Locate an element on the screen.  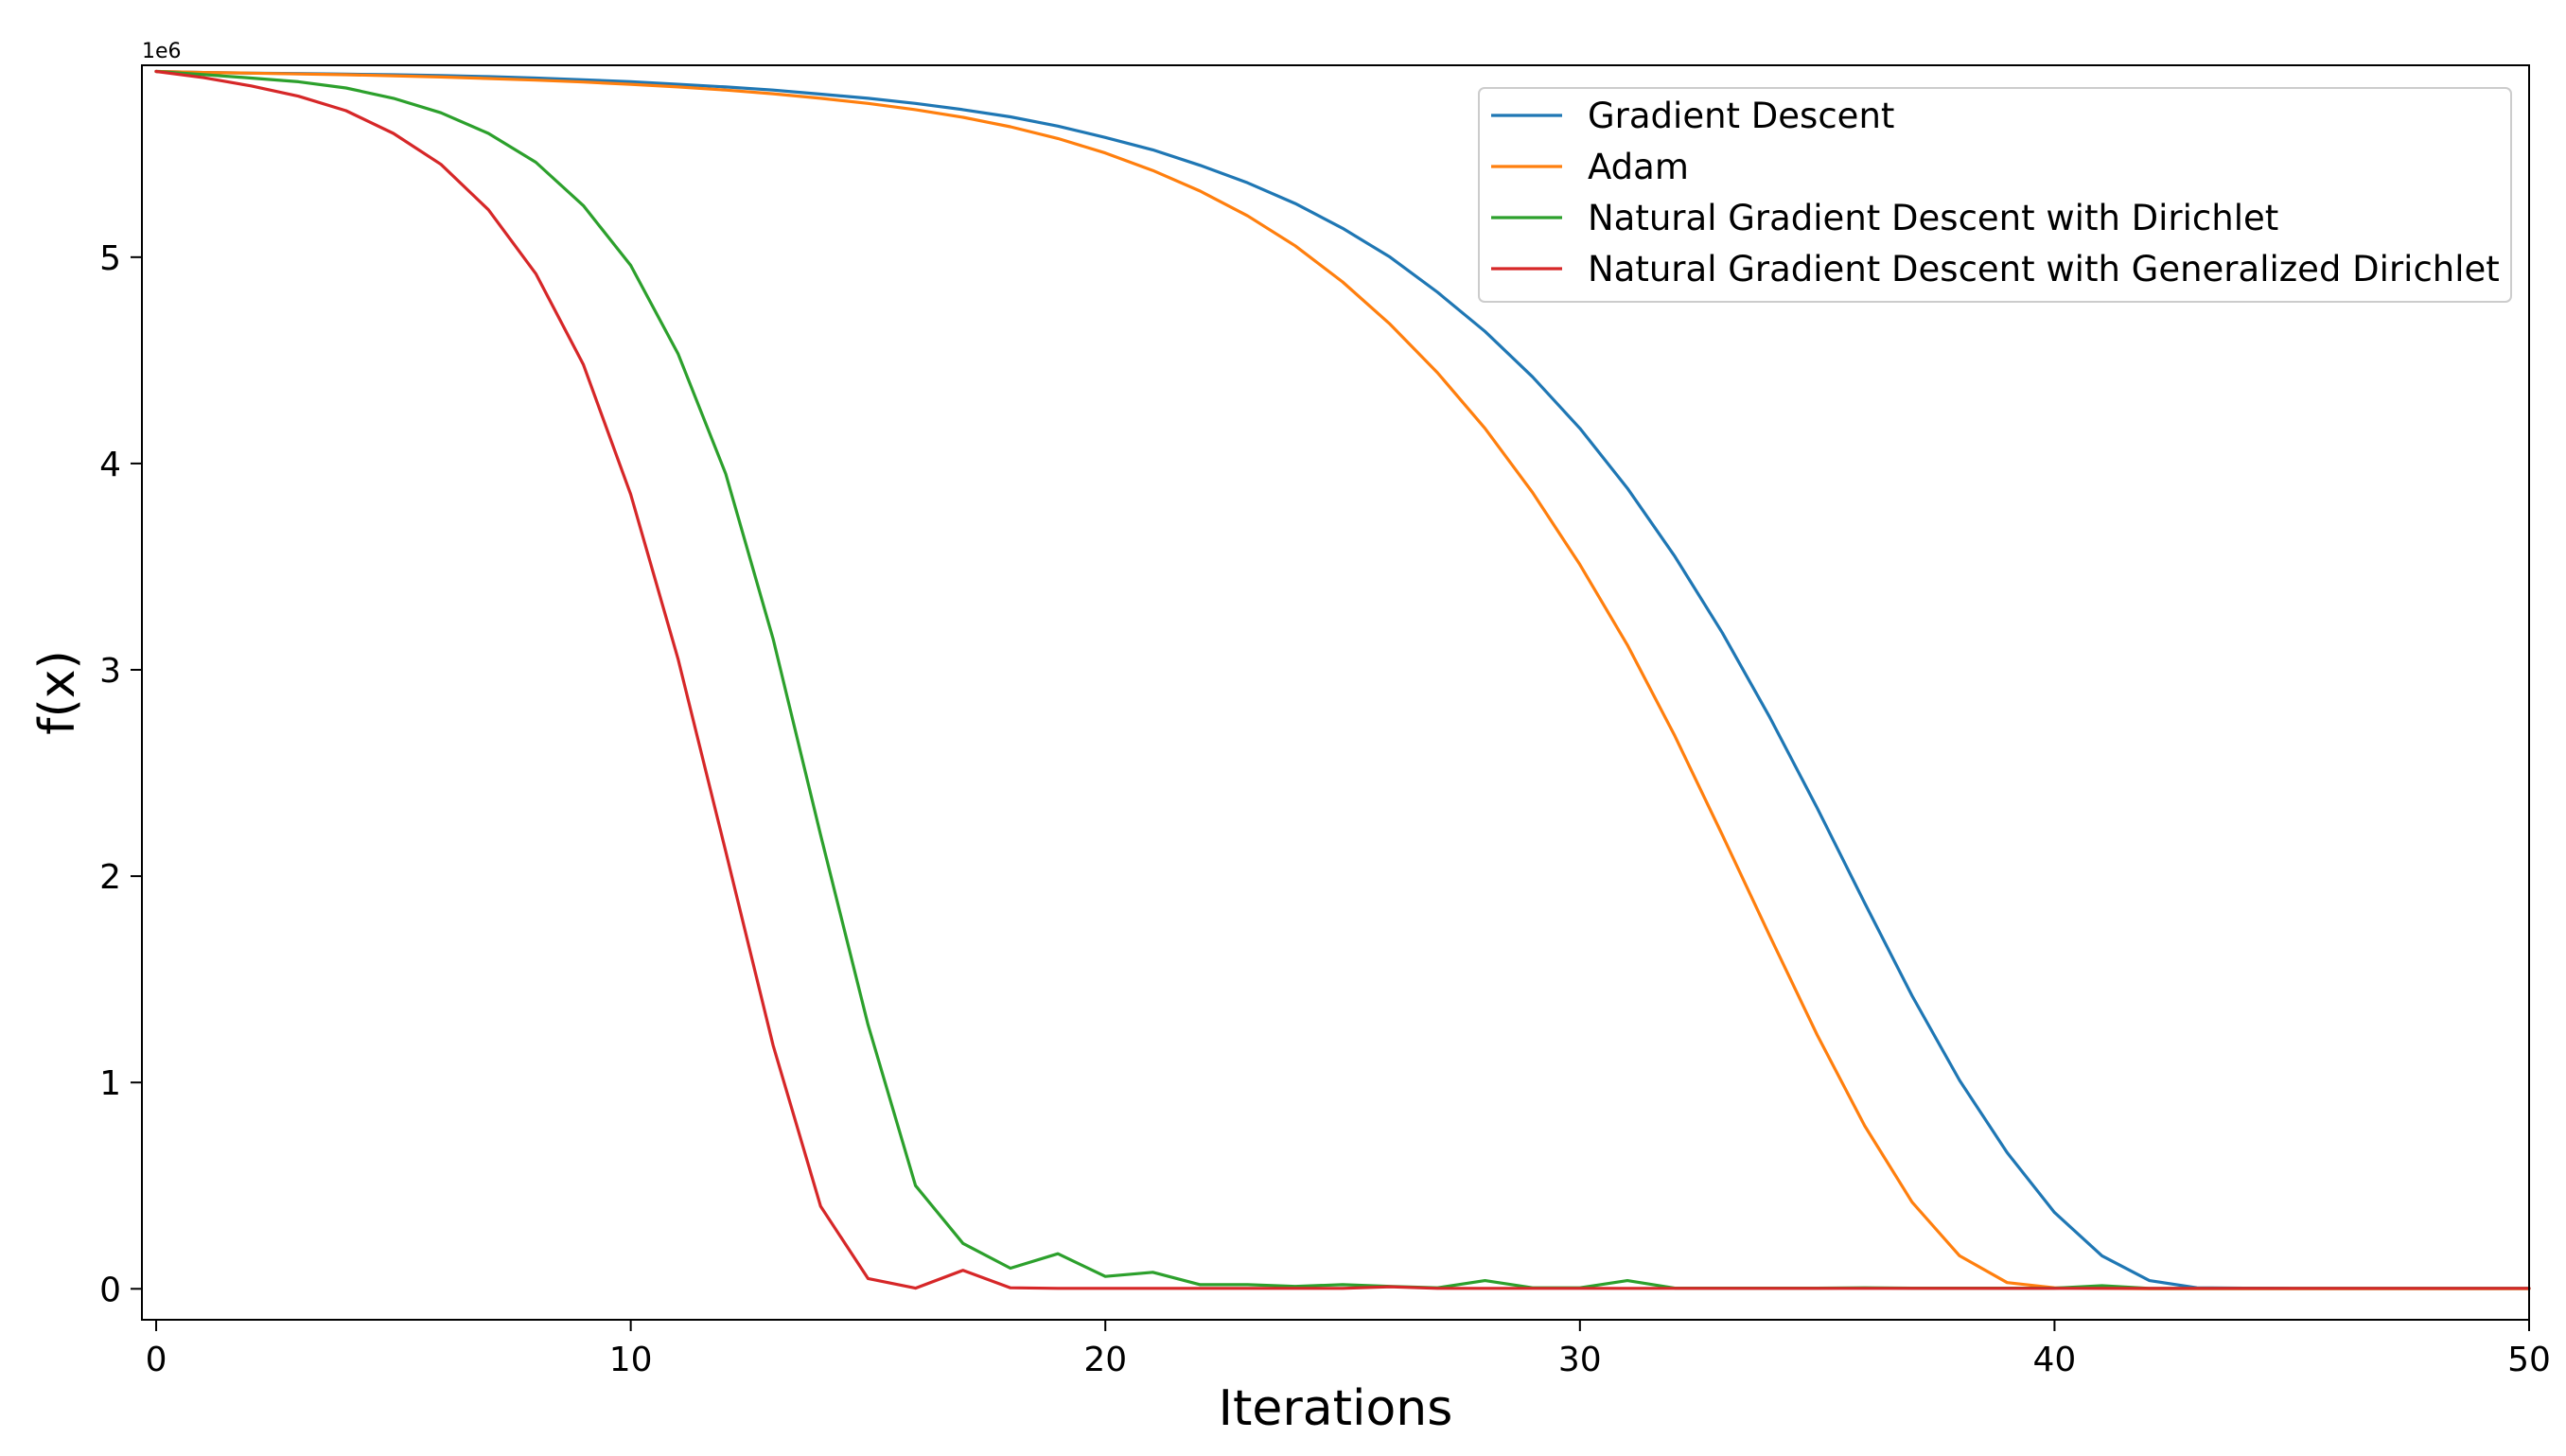
legend-label-1: Gradient Descent is located at coordinates (1741, 116).